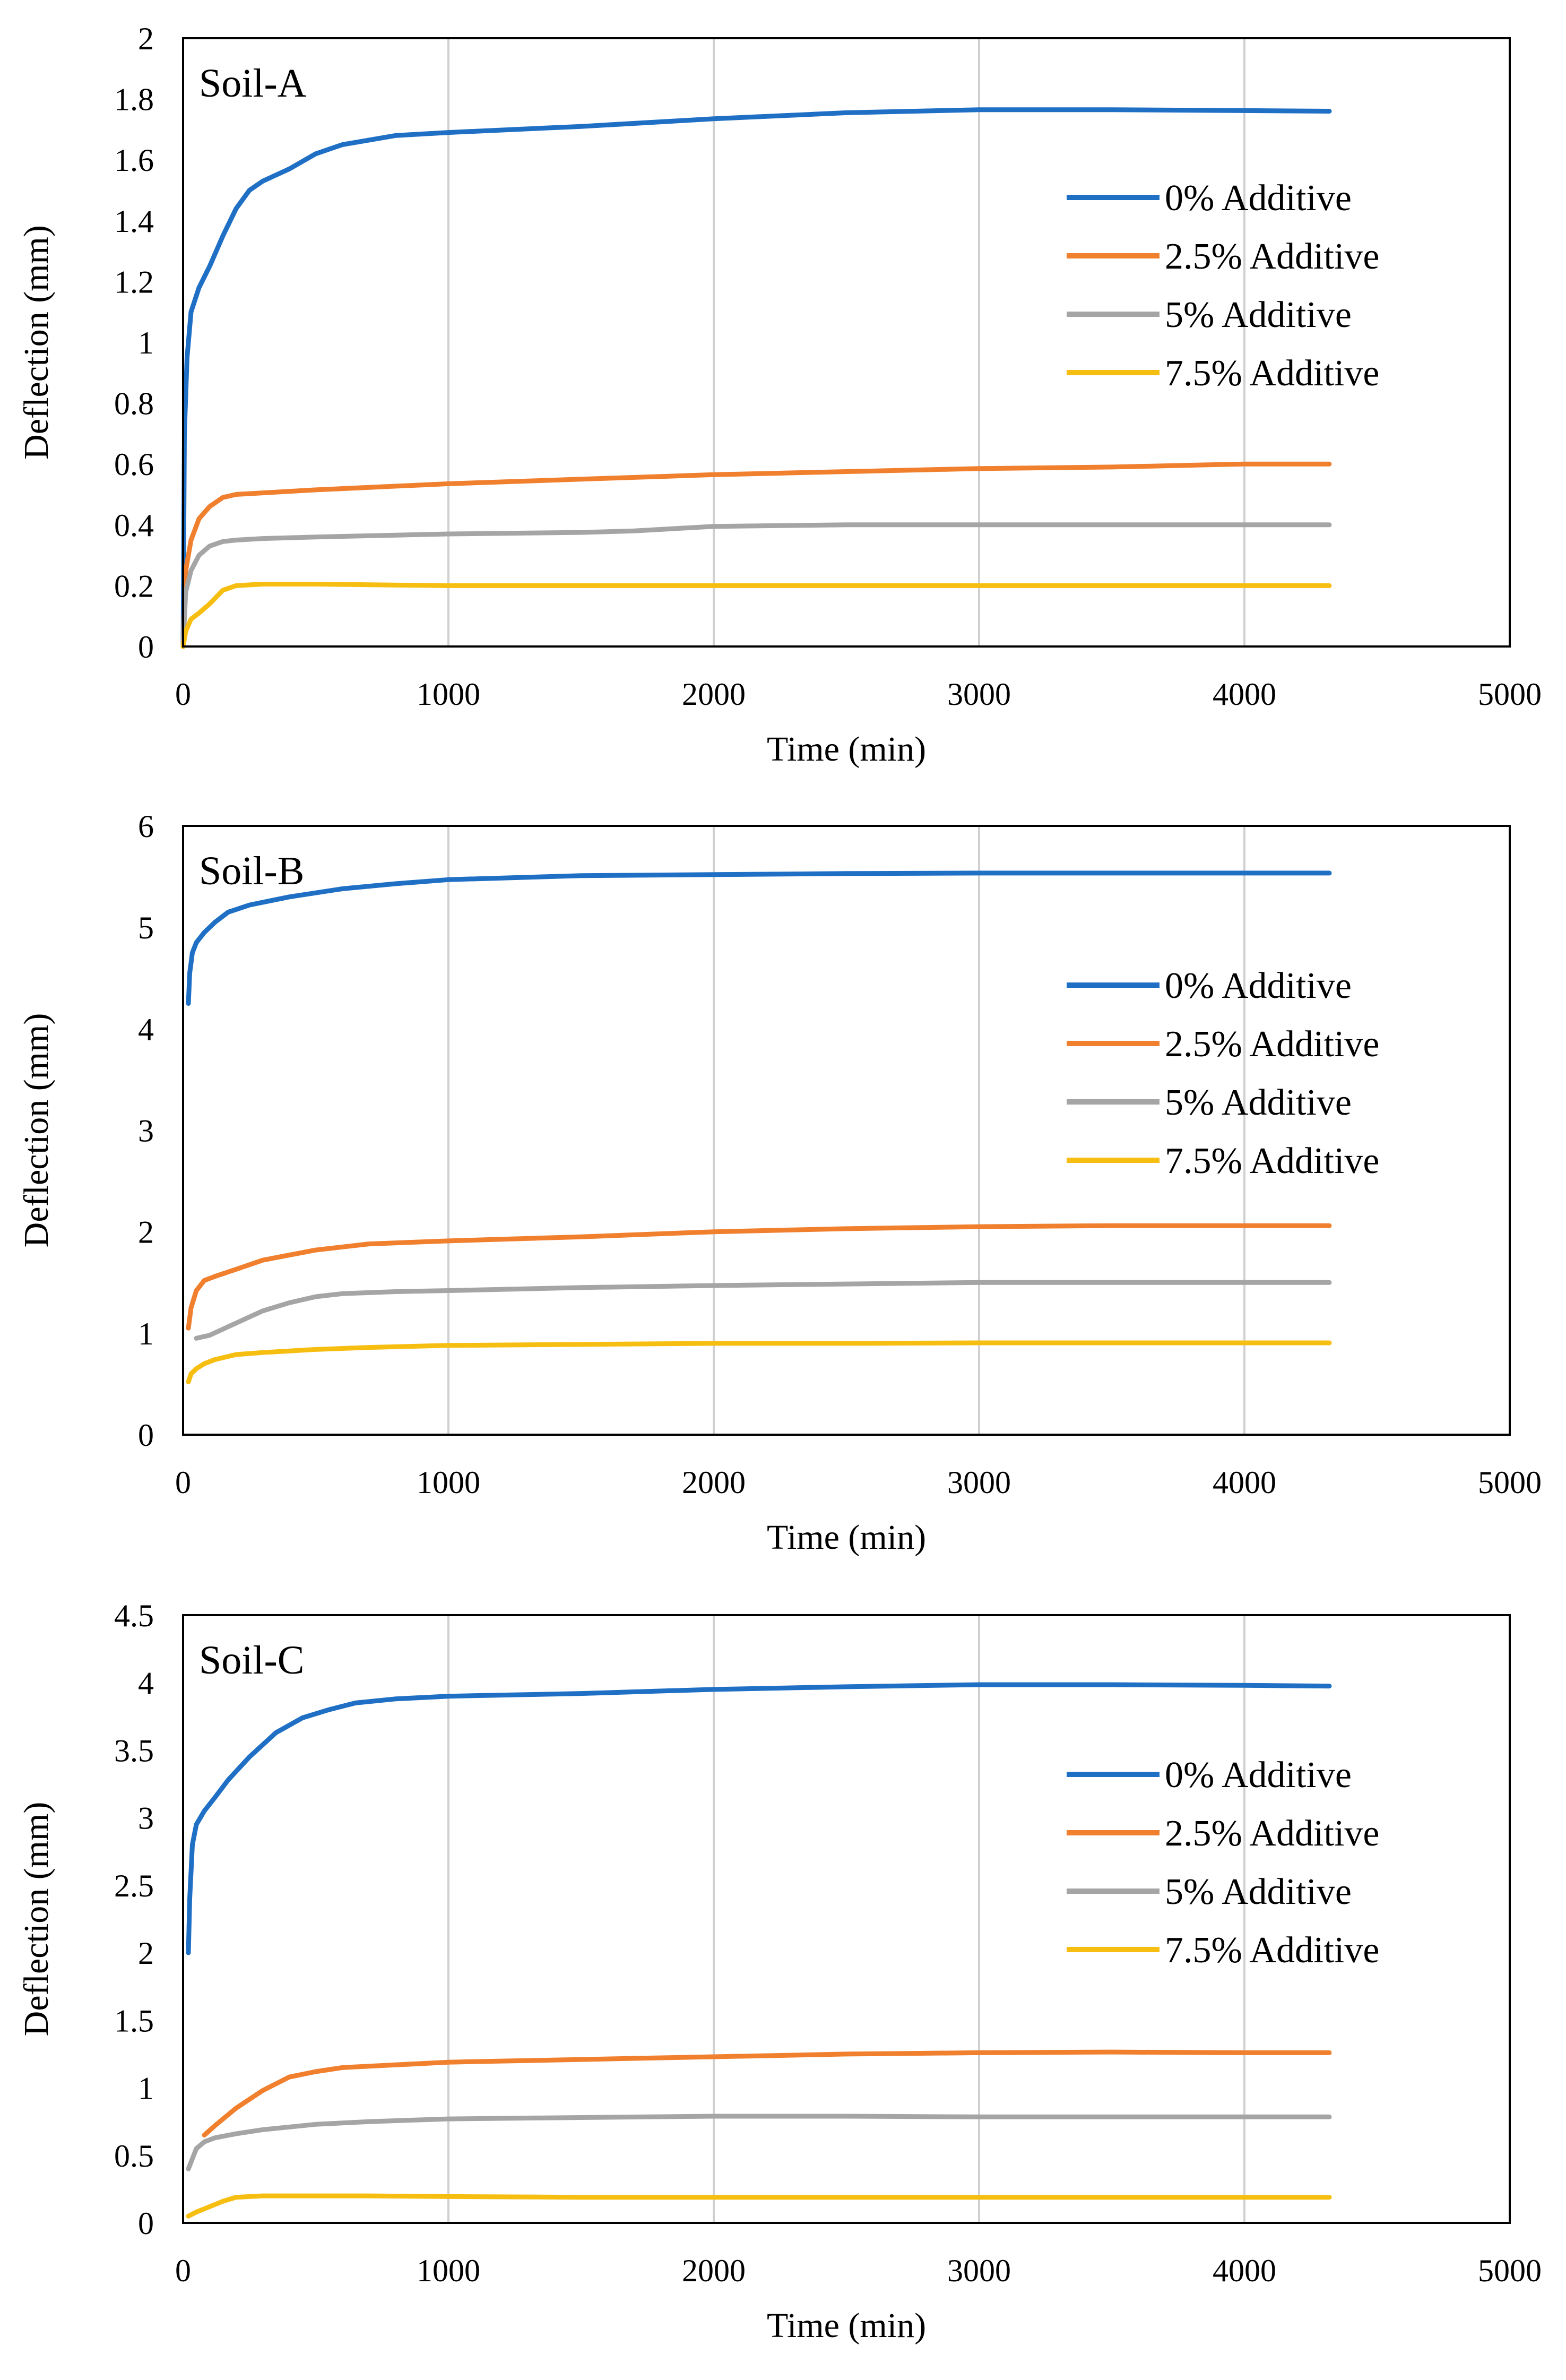  I want to click on y-tick-label: 0.8, so click(134, 404).